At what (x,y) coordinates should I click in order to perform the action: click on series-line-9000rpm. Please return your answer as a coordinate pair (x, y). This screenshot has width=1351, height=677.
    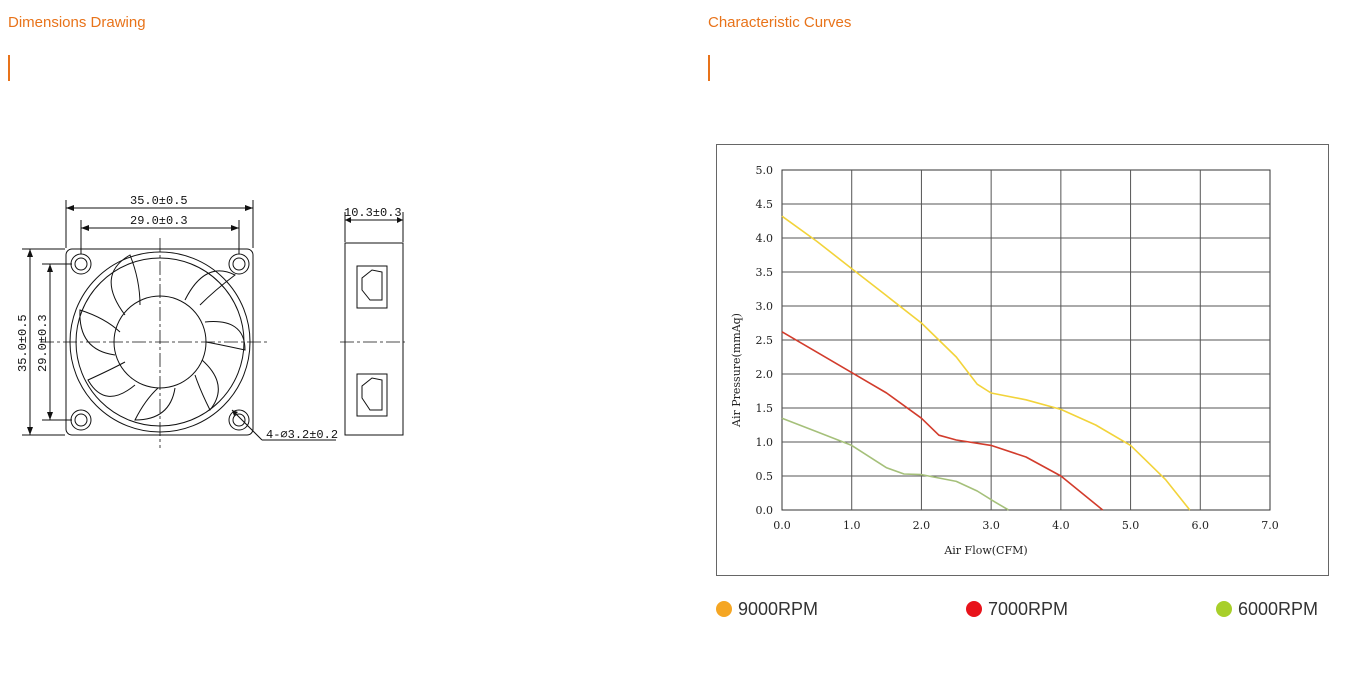
    Looking at the image, I should click on (986, 363).